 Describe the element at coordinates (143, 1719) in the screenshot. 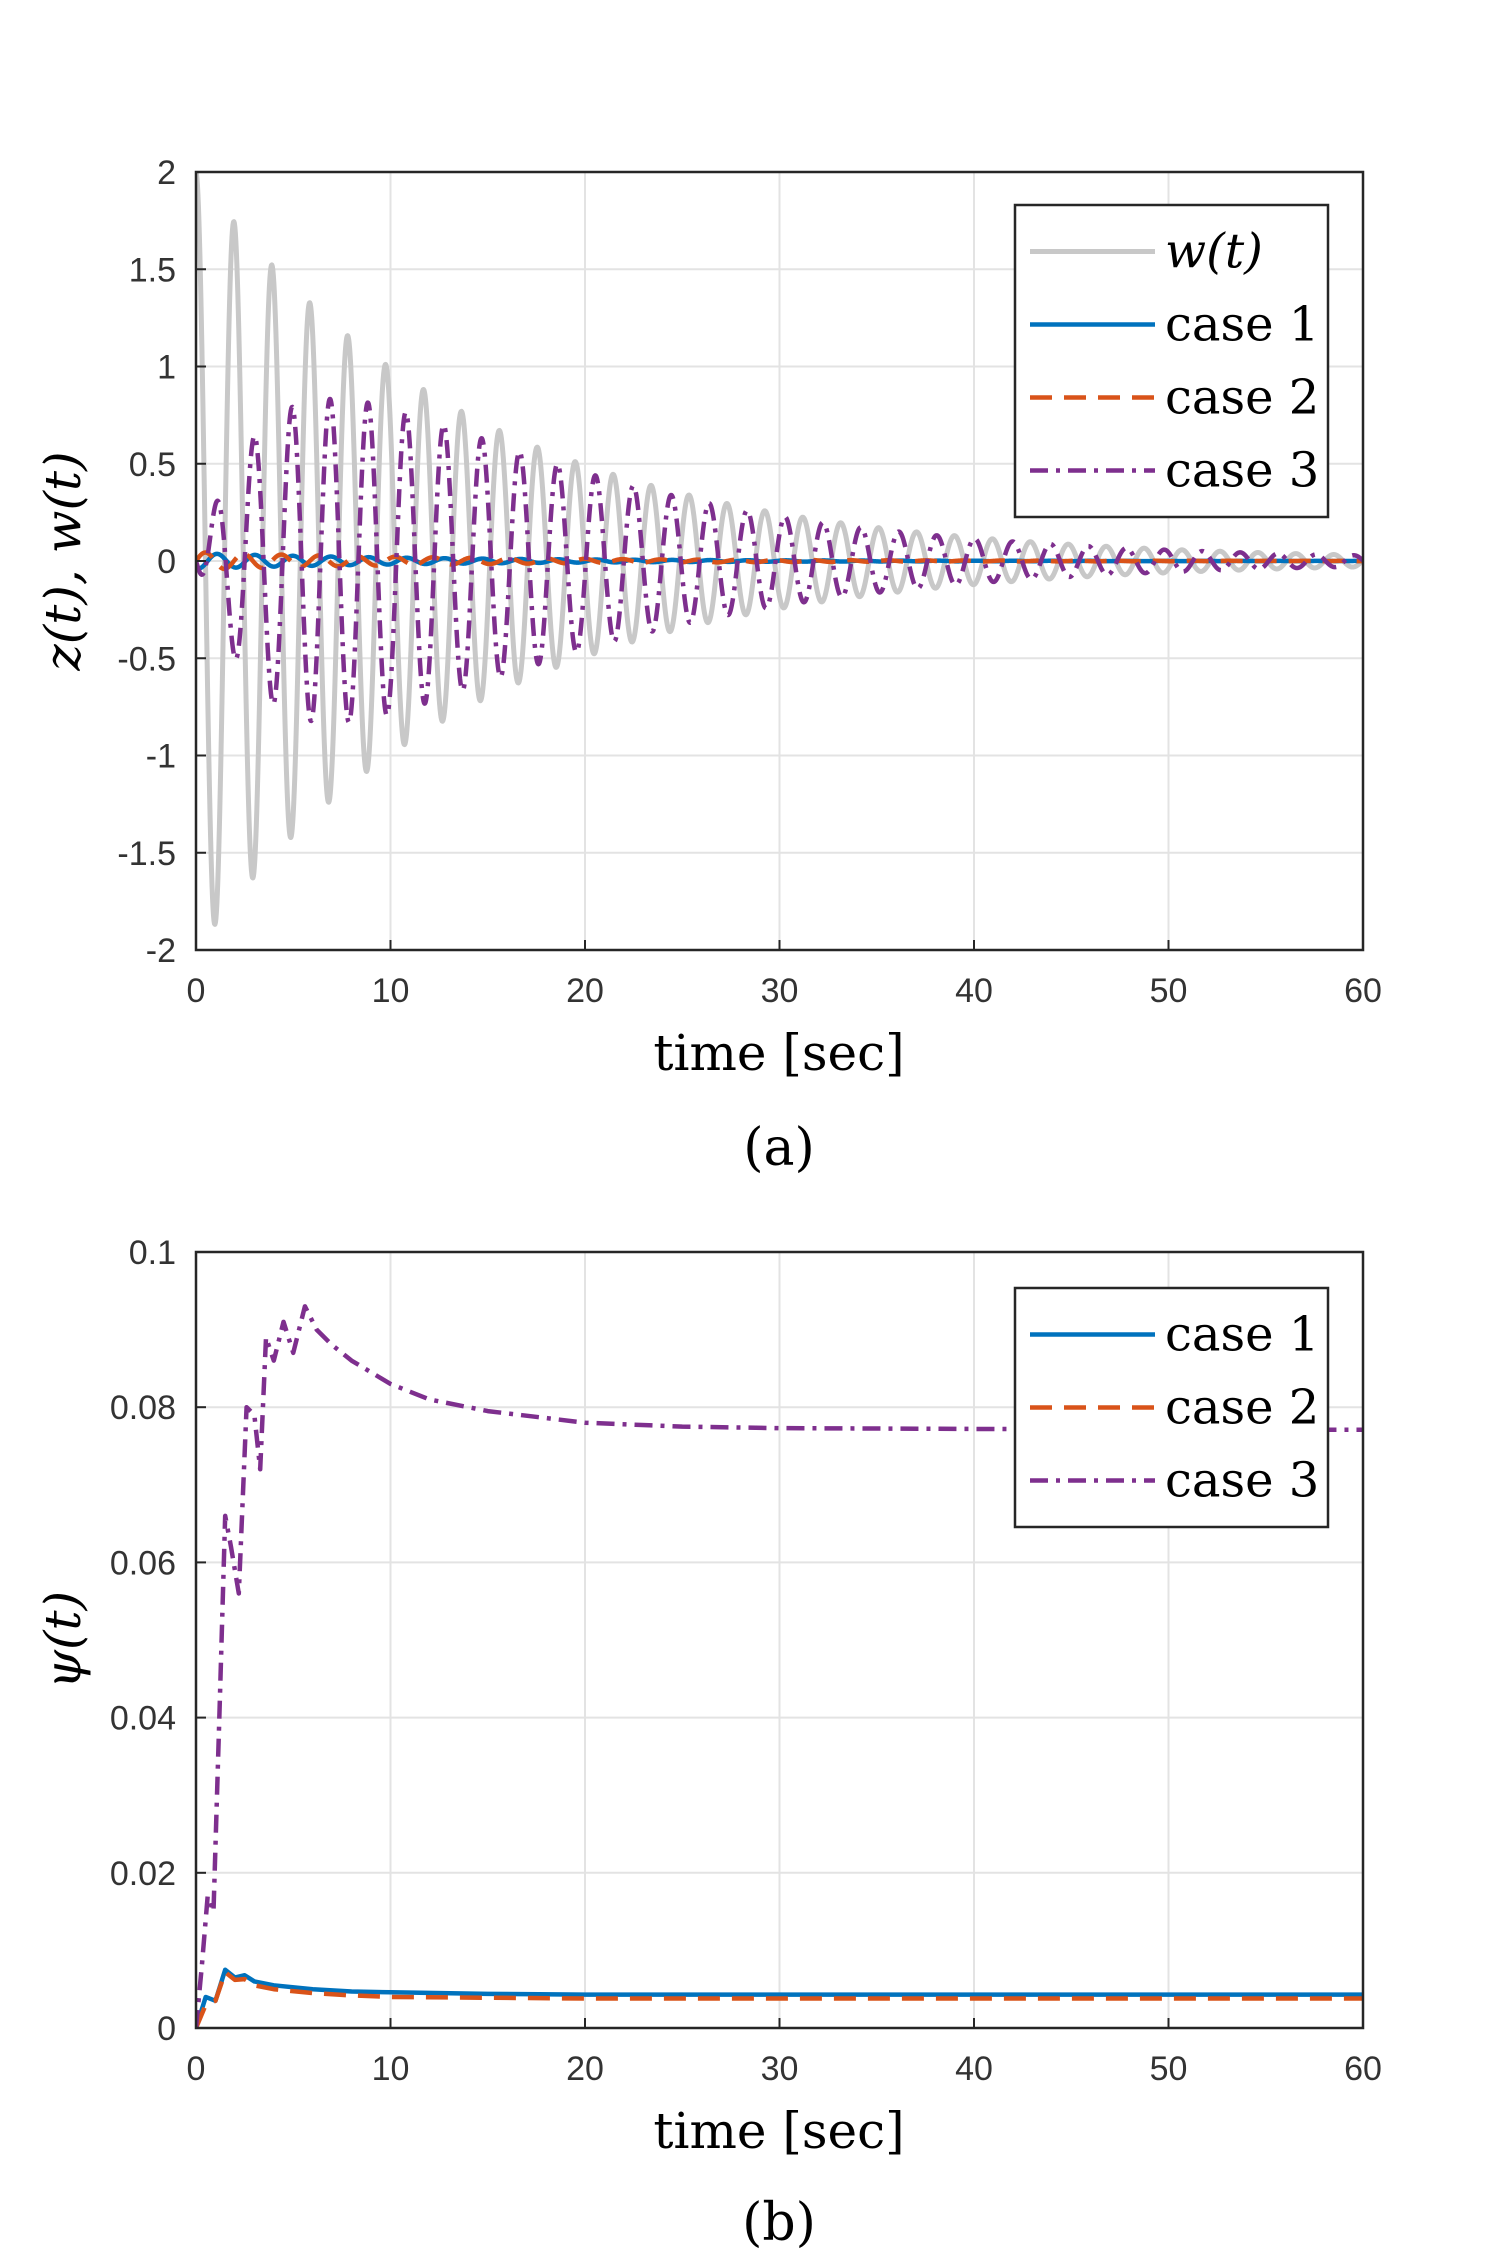

I see `y-tick-label: 0.04` at that location.